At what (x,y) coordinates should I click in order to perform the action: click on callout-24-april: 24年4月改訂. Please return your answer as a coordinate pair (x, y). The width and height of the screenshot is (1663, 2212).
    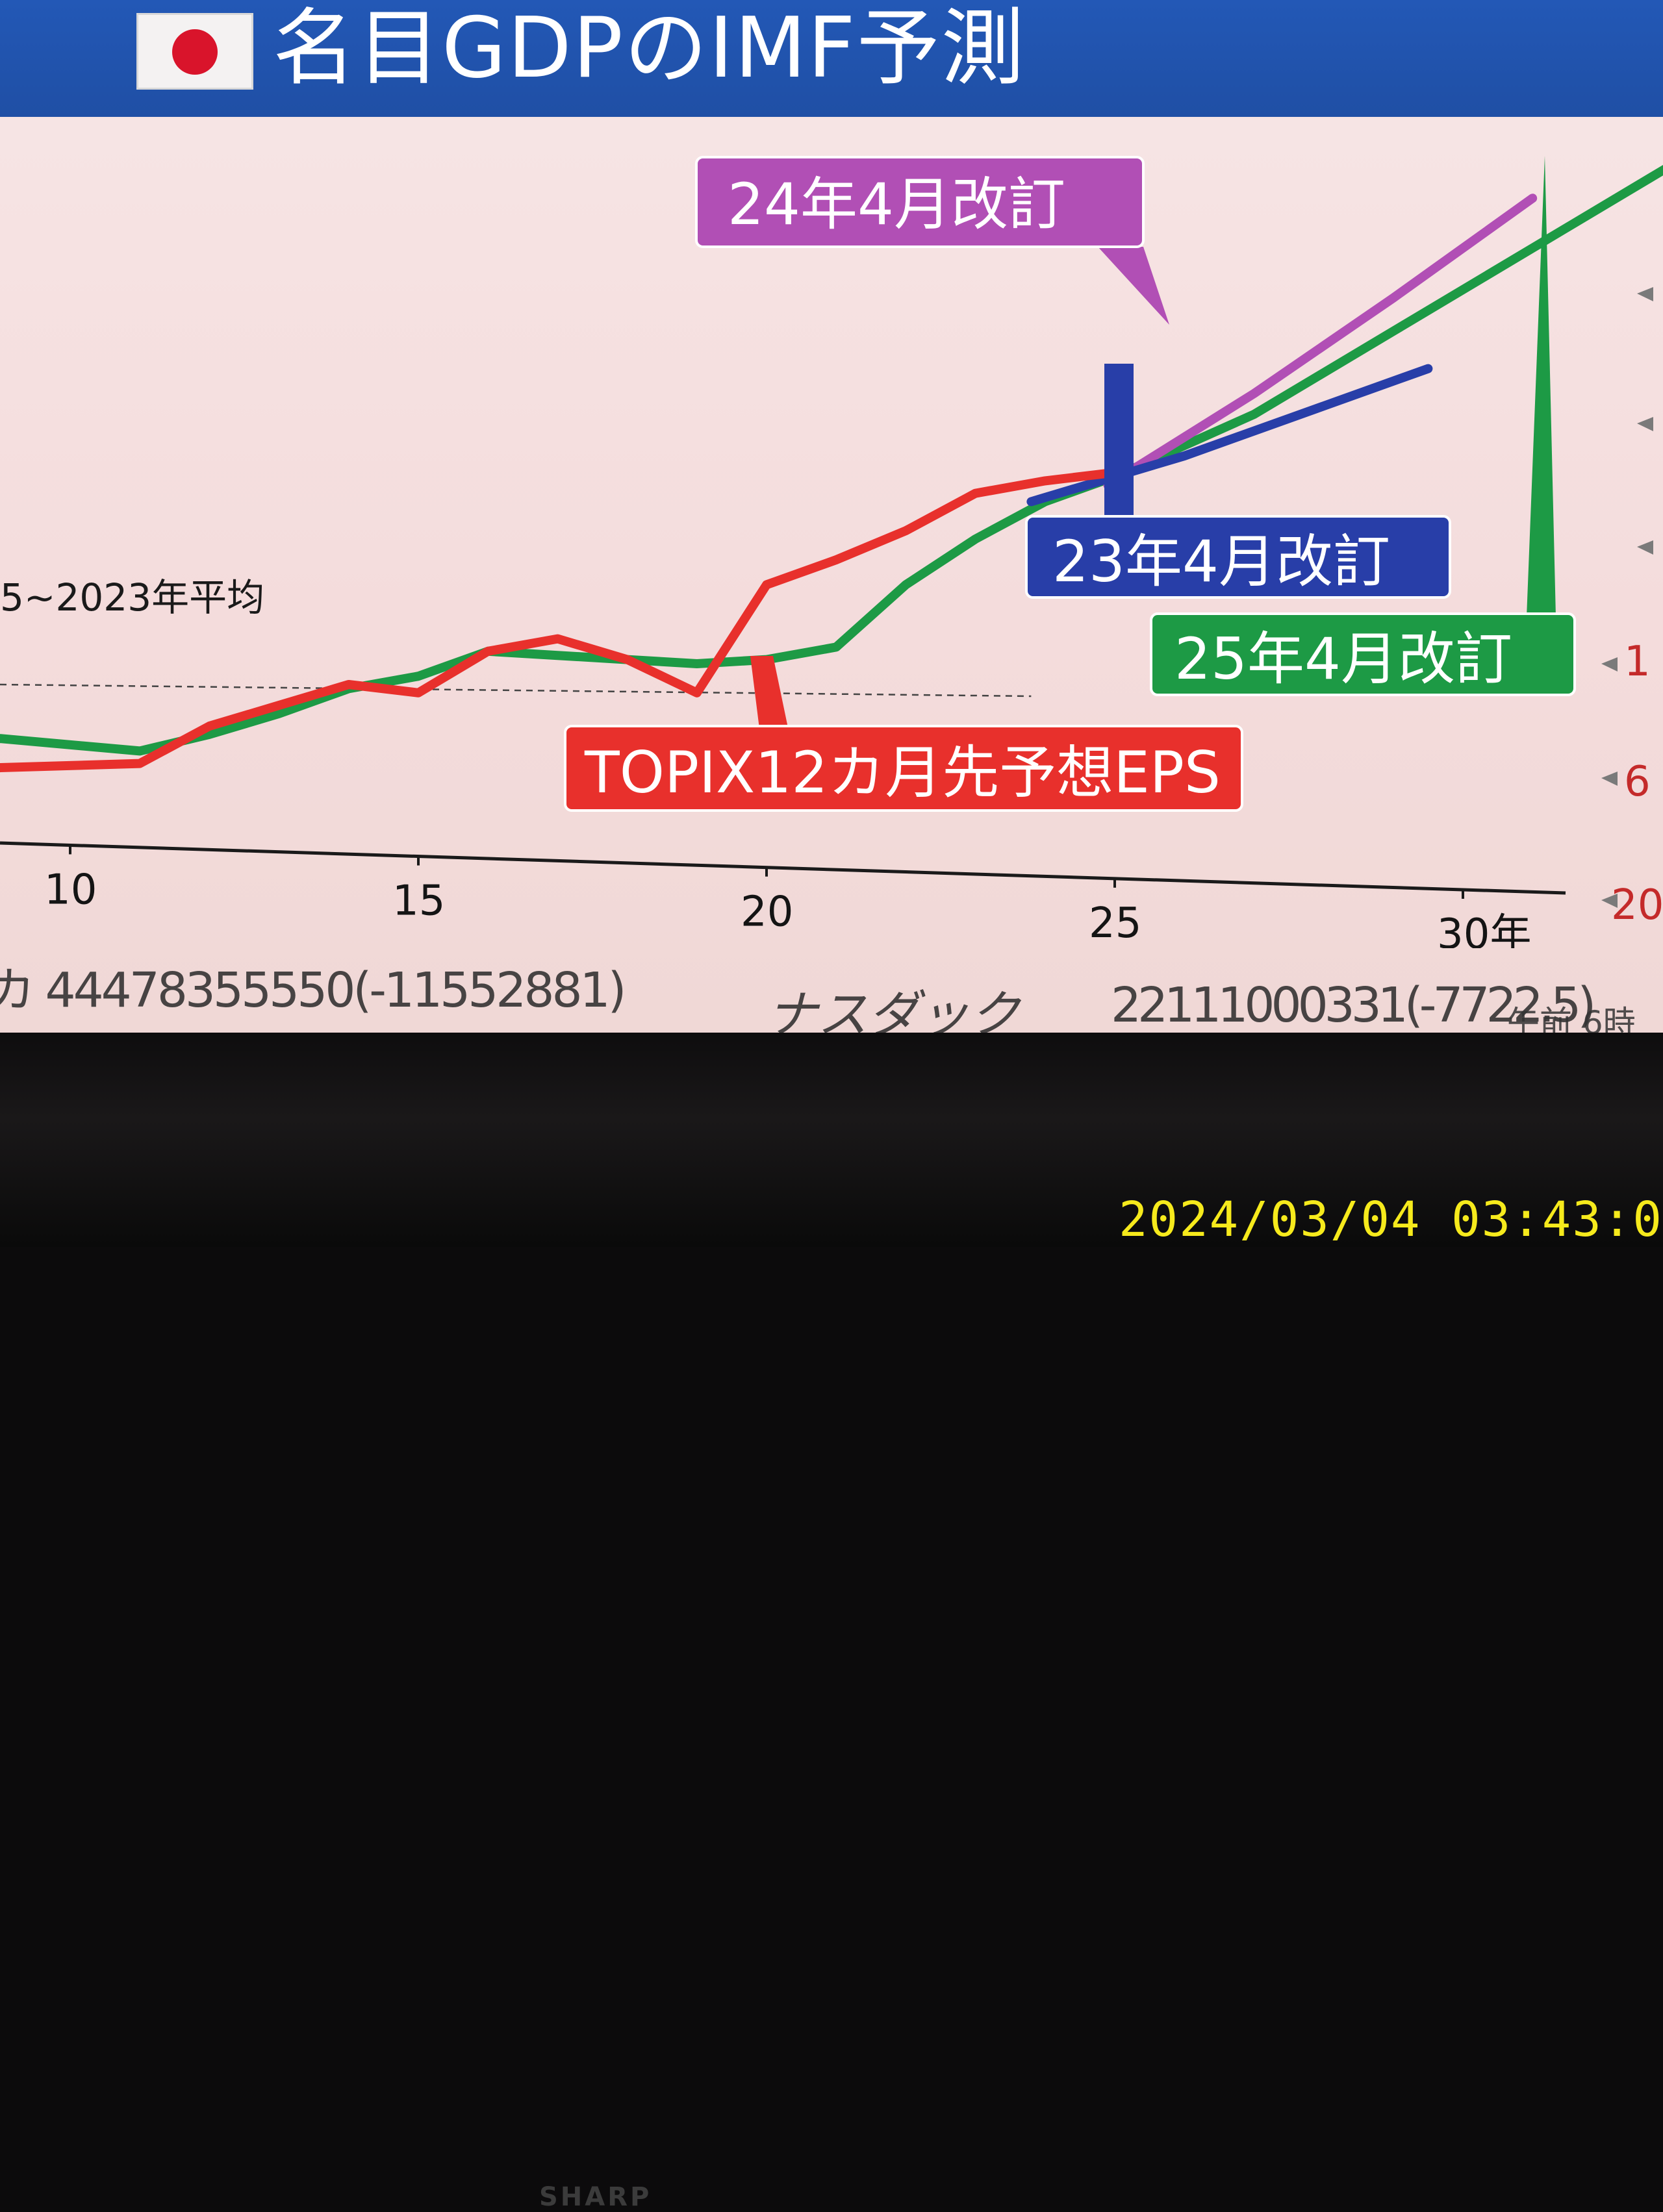
    Looking at the image, I should click on (932, 240).